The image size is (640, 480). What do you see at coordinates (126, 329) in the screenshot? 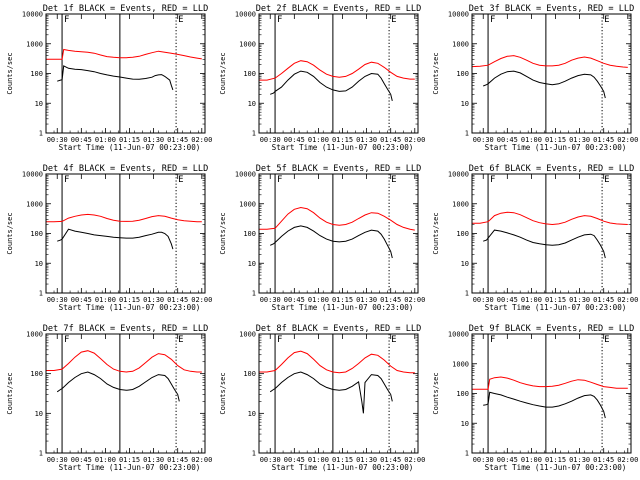
I see `chart-title: Det 7f BLACK = Events, RED = LLD` at bounding box center [126, 329].